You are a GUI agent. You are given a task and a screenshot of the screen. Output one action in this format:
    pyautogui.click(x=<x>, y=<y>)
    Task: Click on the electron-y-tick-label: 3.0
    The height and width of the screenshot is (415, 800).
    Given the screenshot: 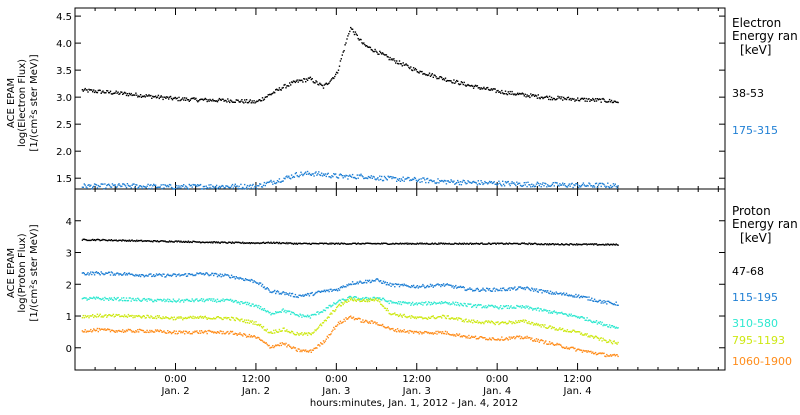 What is the action you would take?
    pyautogui.click(x=64, y=98)
    